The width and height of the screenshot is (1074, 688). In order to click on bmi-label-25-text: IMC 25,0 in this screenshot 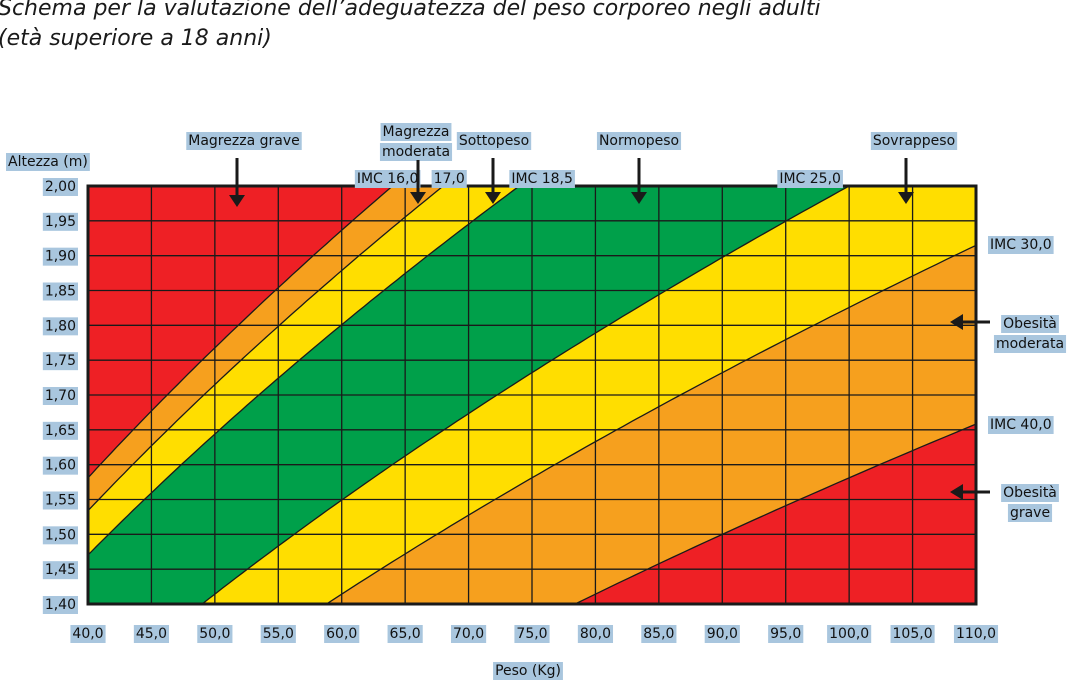, I will do `click(810, 179)`.